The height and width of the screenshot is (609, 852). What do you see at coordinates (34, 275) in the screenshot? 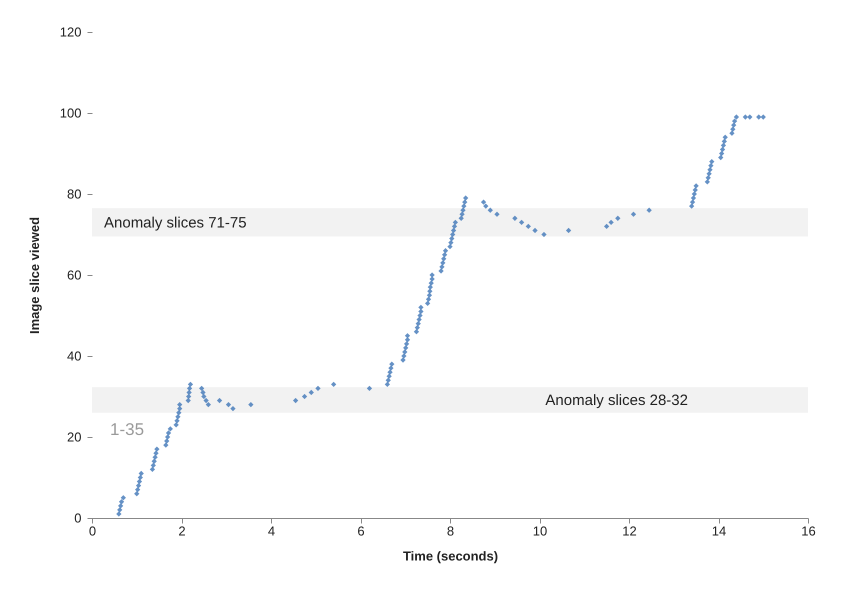
I see `y-axis-title: Image slice viewed` at bounding box center [34, 275].